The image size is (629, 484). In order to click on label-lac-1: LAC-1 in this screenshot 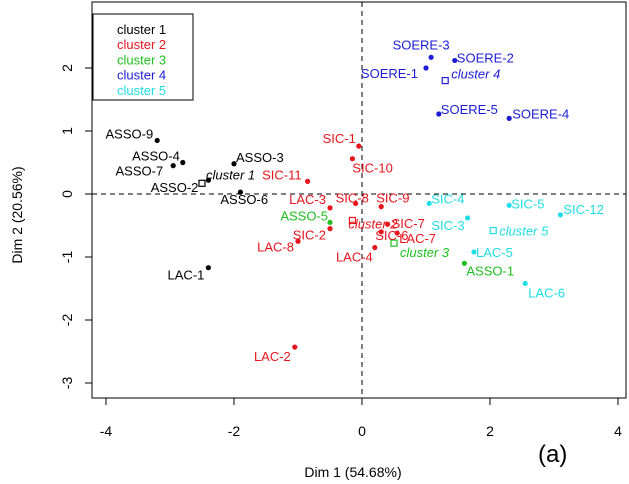, I will do `click(186, 275)`.